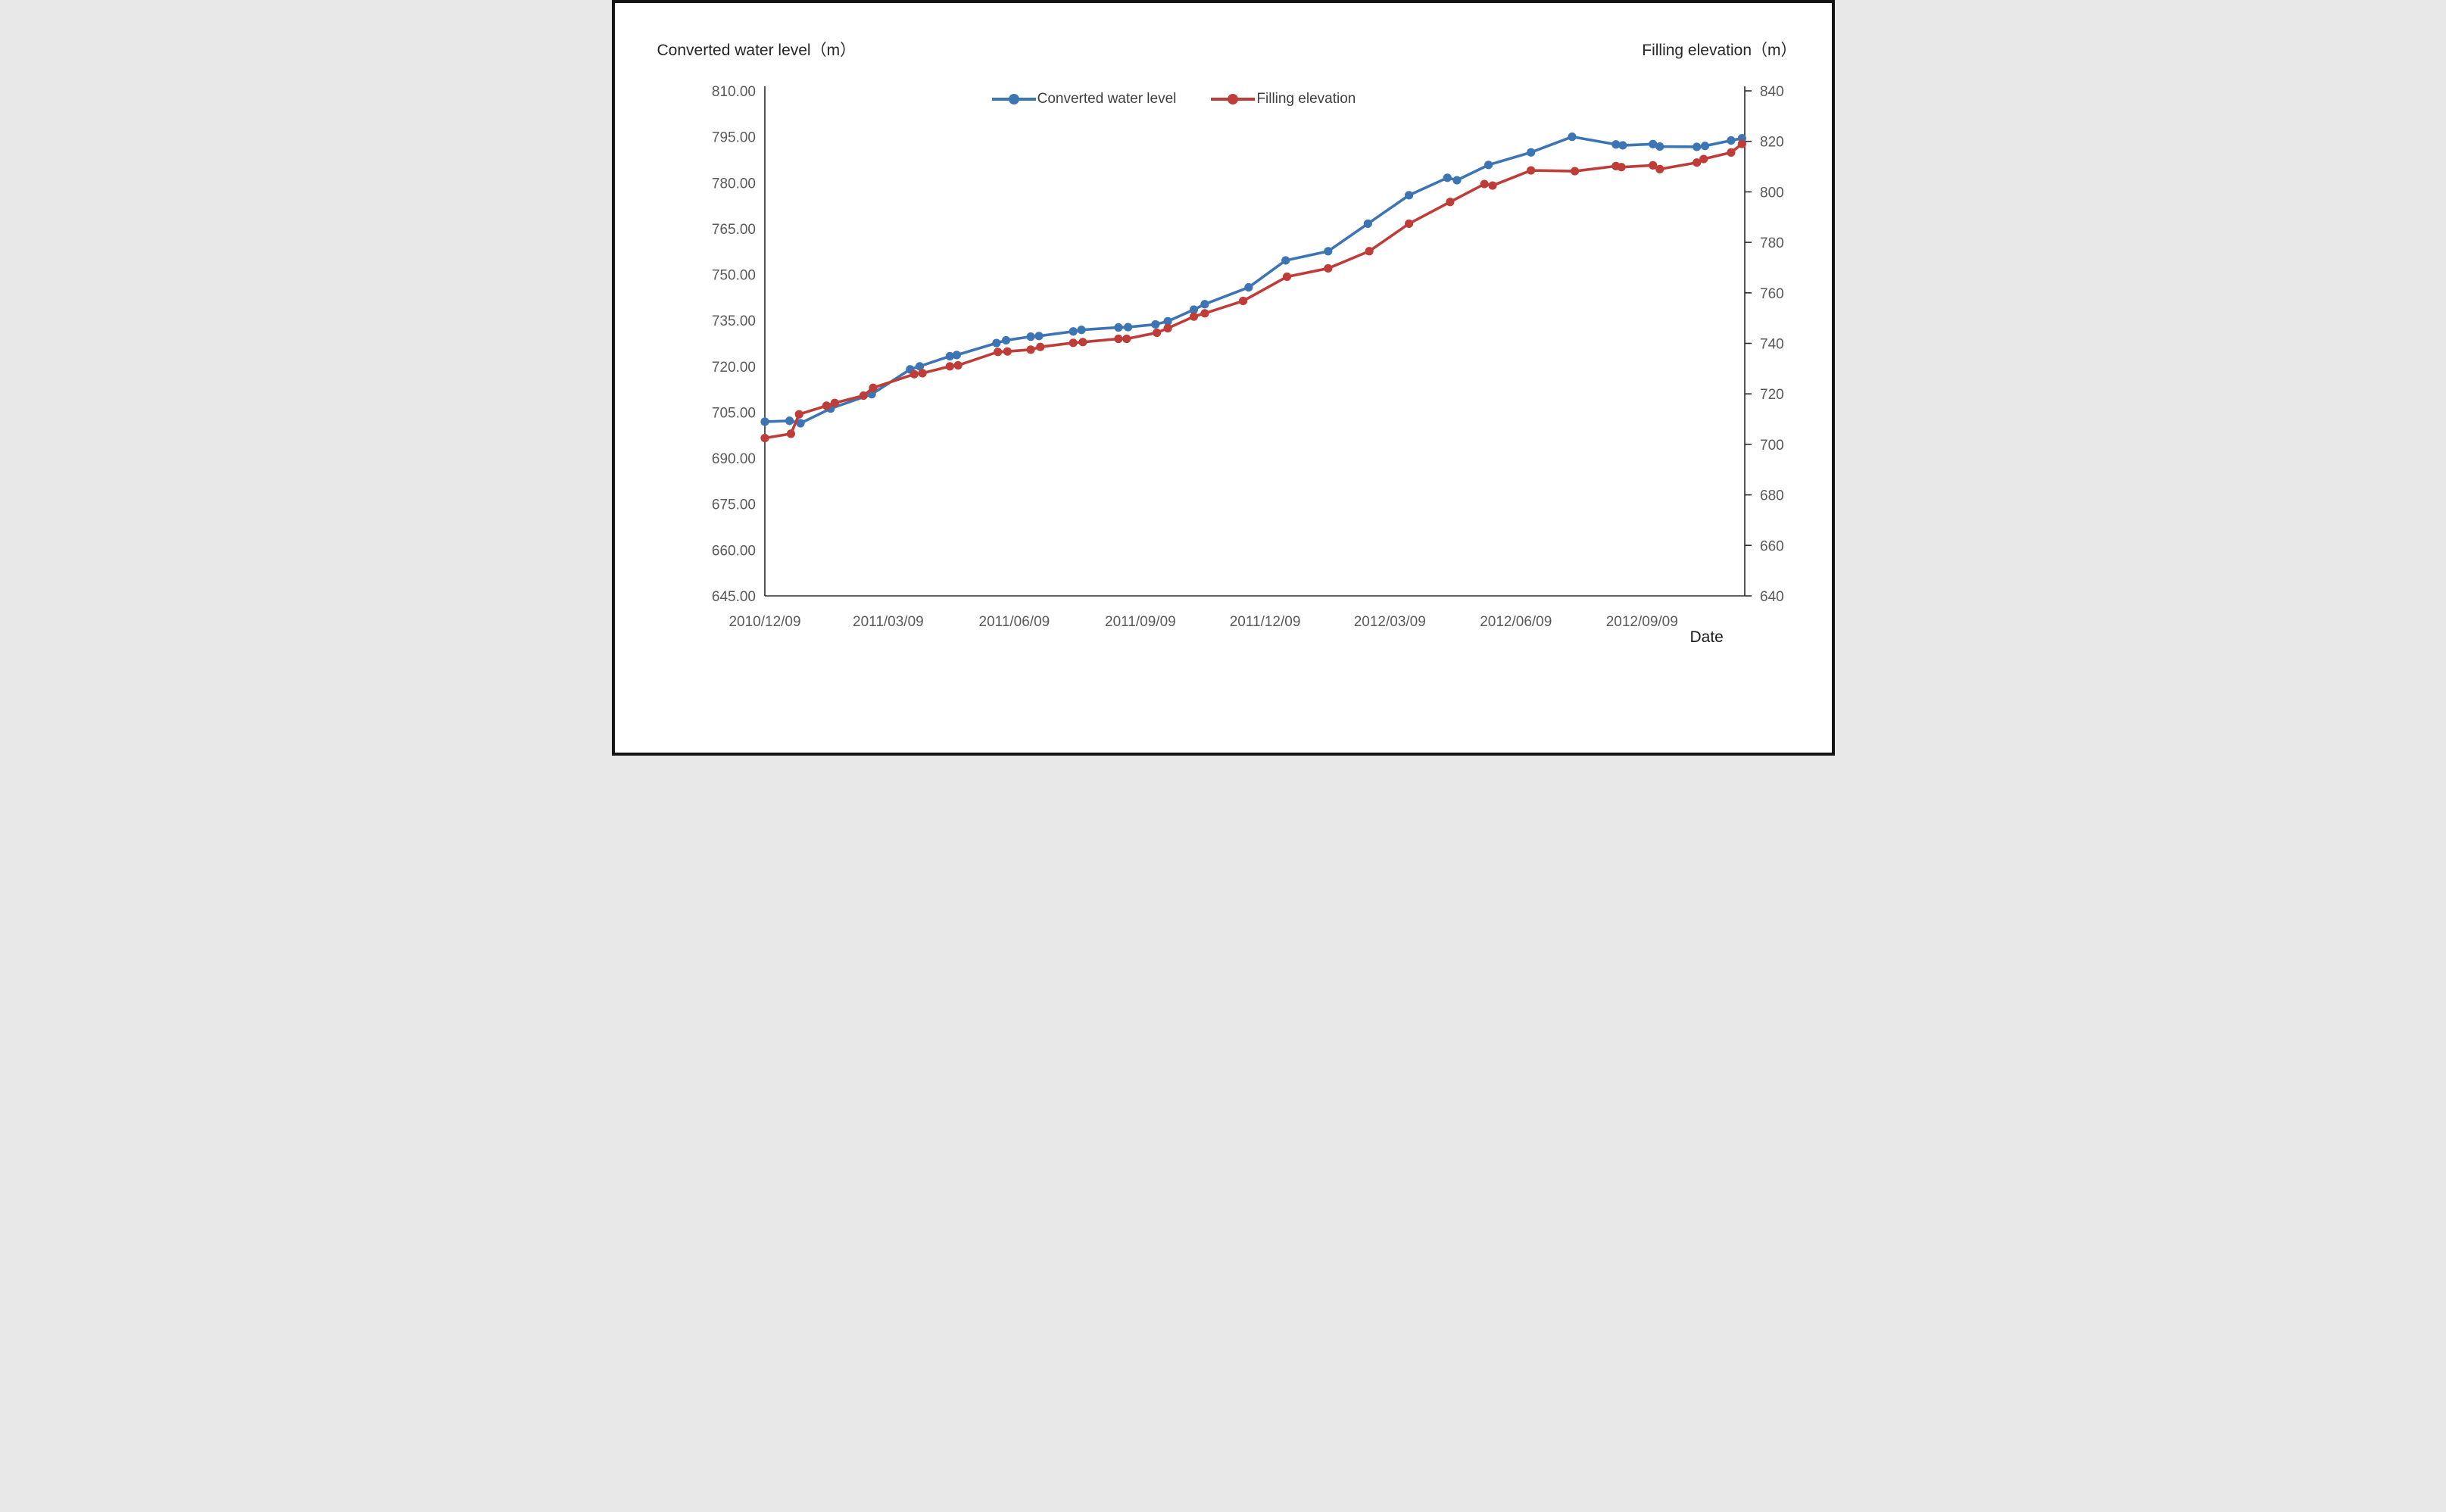  I want to click on right-axis-tick-label: 800, so click(1772, 193).